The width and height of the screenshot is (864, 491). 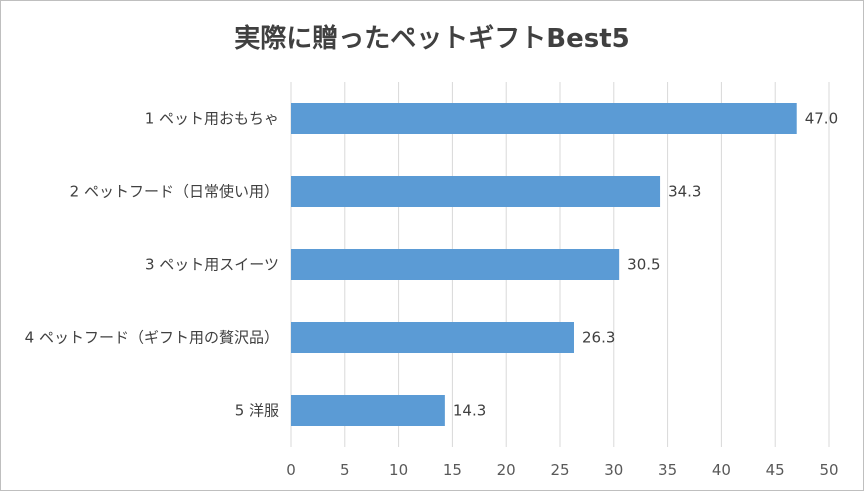 What do you see at coordinates (684, 192) in the screenshot?
I see `data-label: 34.3` at bounding box center [684, 192].